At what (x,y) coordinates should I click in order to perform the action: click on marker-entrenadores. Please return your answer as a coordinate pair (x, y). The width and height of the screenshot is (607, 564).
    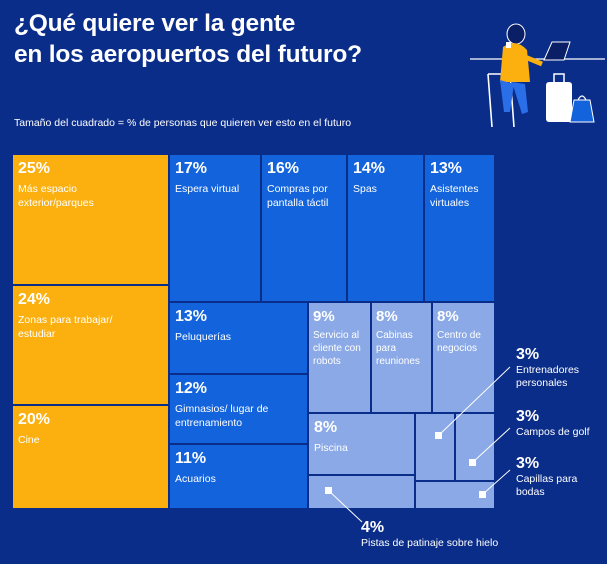
    Looking at the image, I should click on (438, 435).